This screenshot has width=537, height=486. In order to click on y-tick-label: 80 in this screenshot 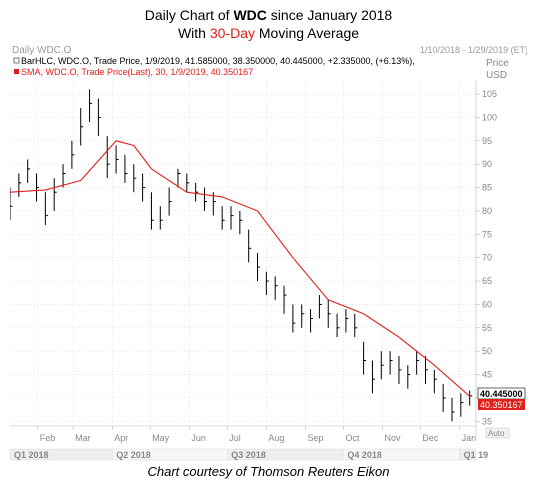, I will do `click(487, 211)`.